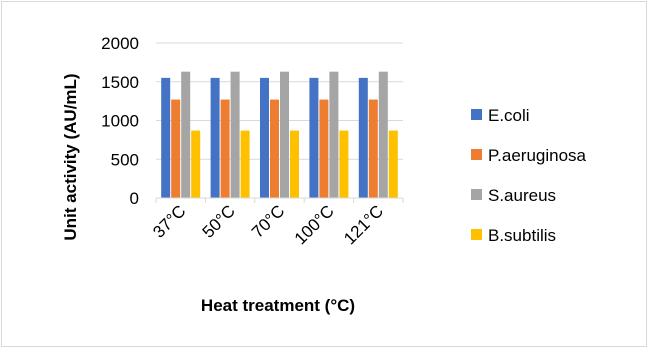 This screenshot has height=350, width=650. What do you see at coordinates (134, 198) in the screenshot?
I see `y-tick-label: 0` at bounding box center [134, 198].